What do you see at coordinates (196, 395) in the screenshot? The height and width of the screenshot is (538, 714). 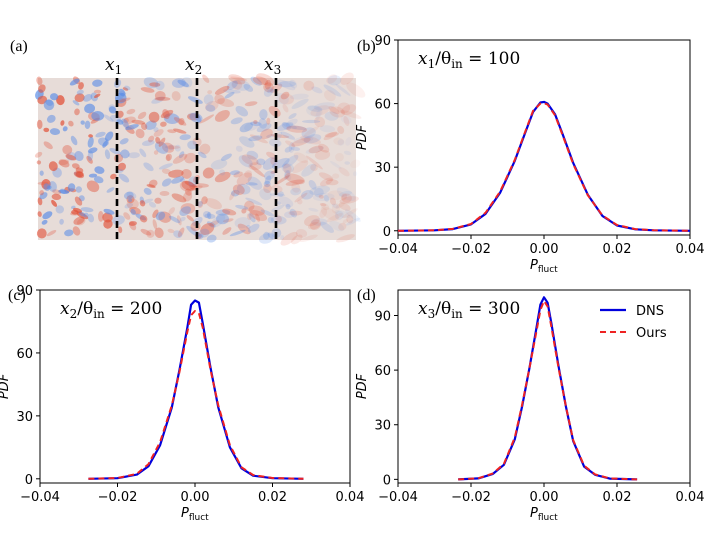 I see `series-ours-line` at bounding box center [196, 395].